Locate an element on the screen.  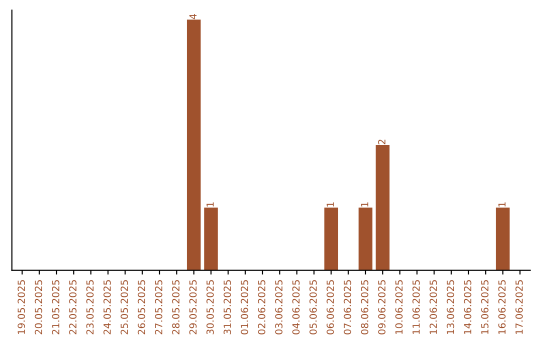
x-tick-label: 03.06.2025 is located at coordinates (278, 307).